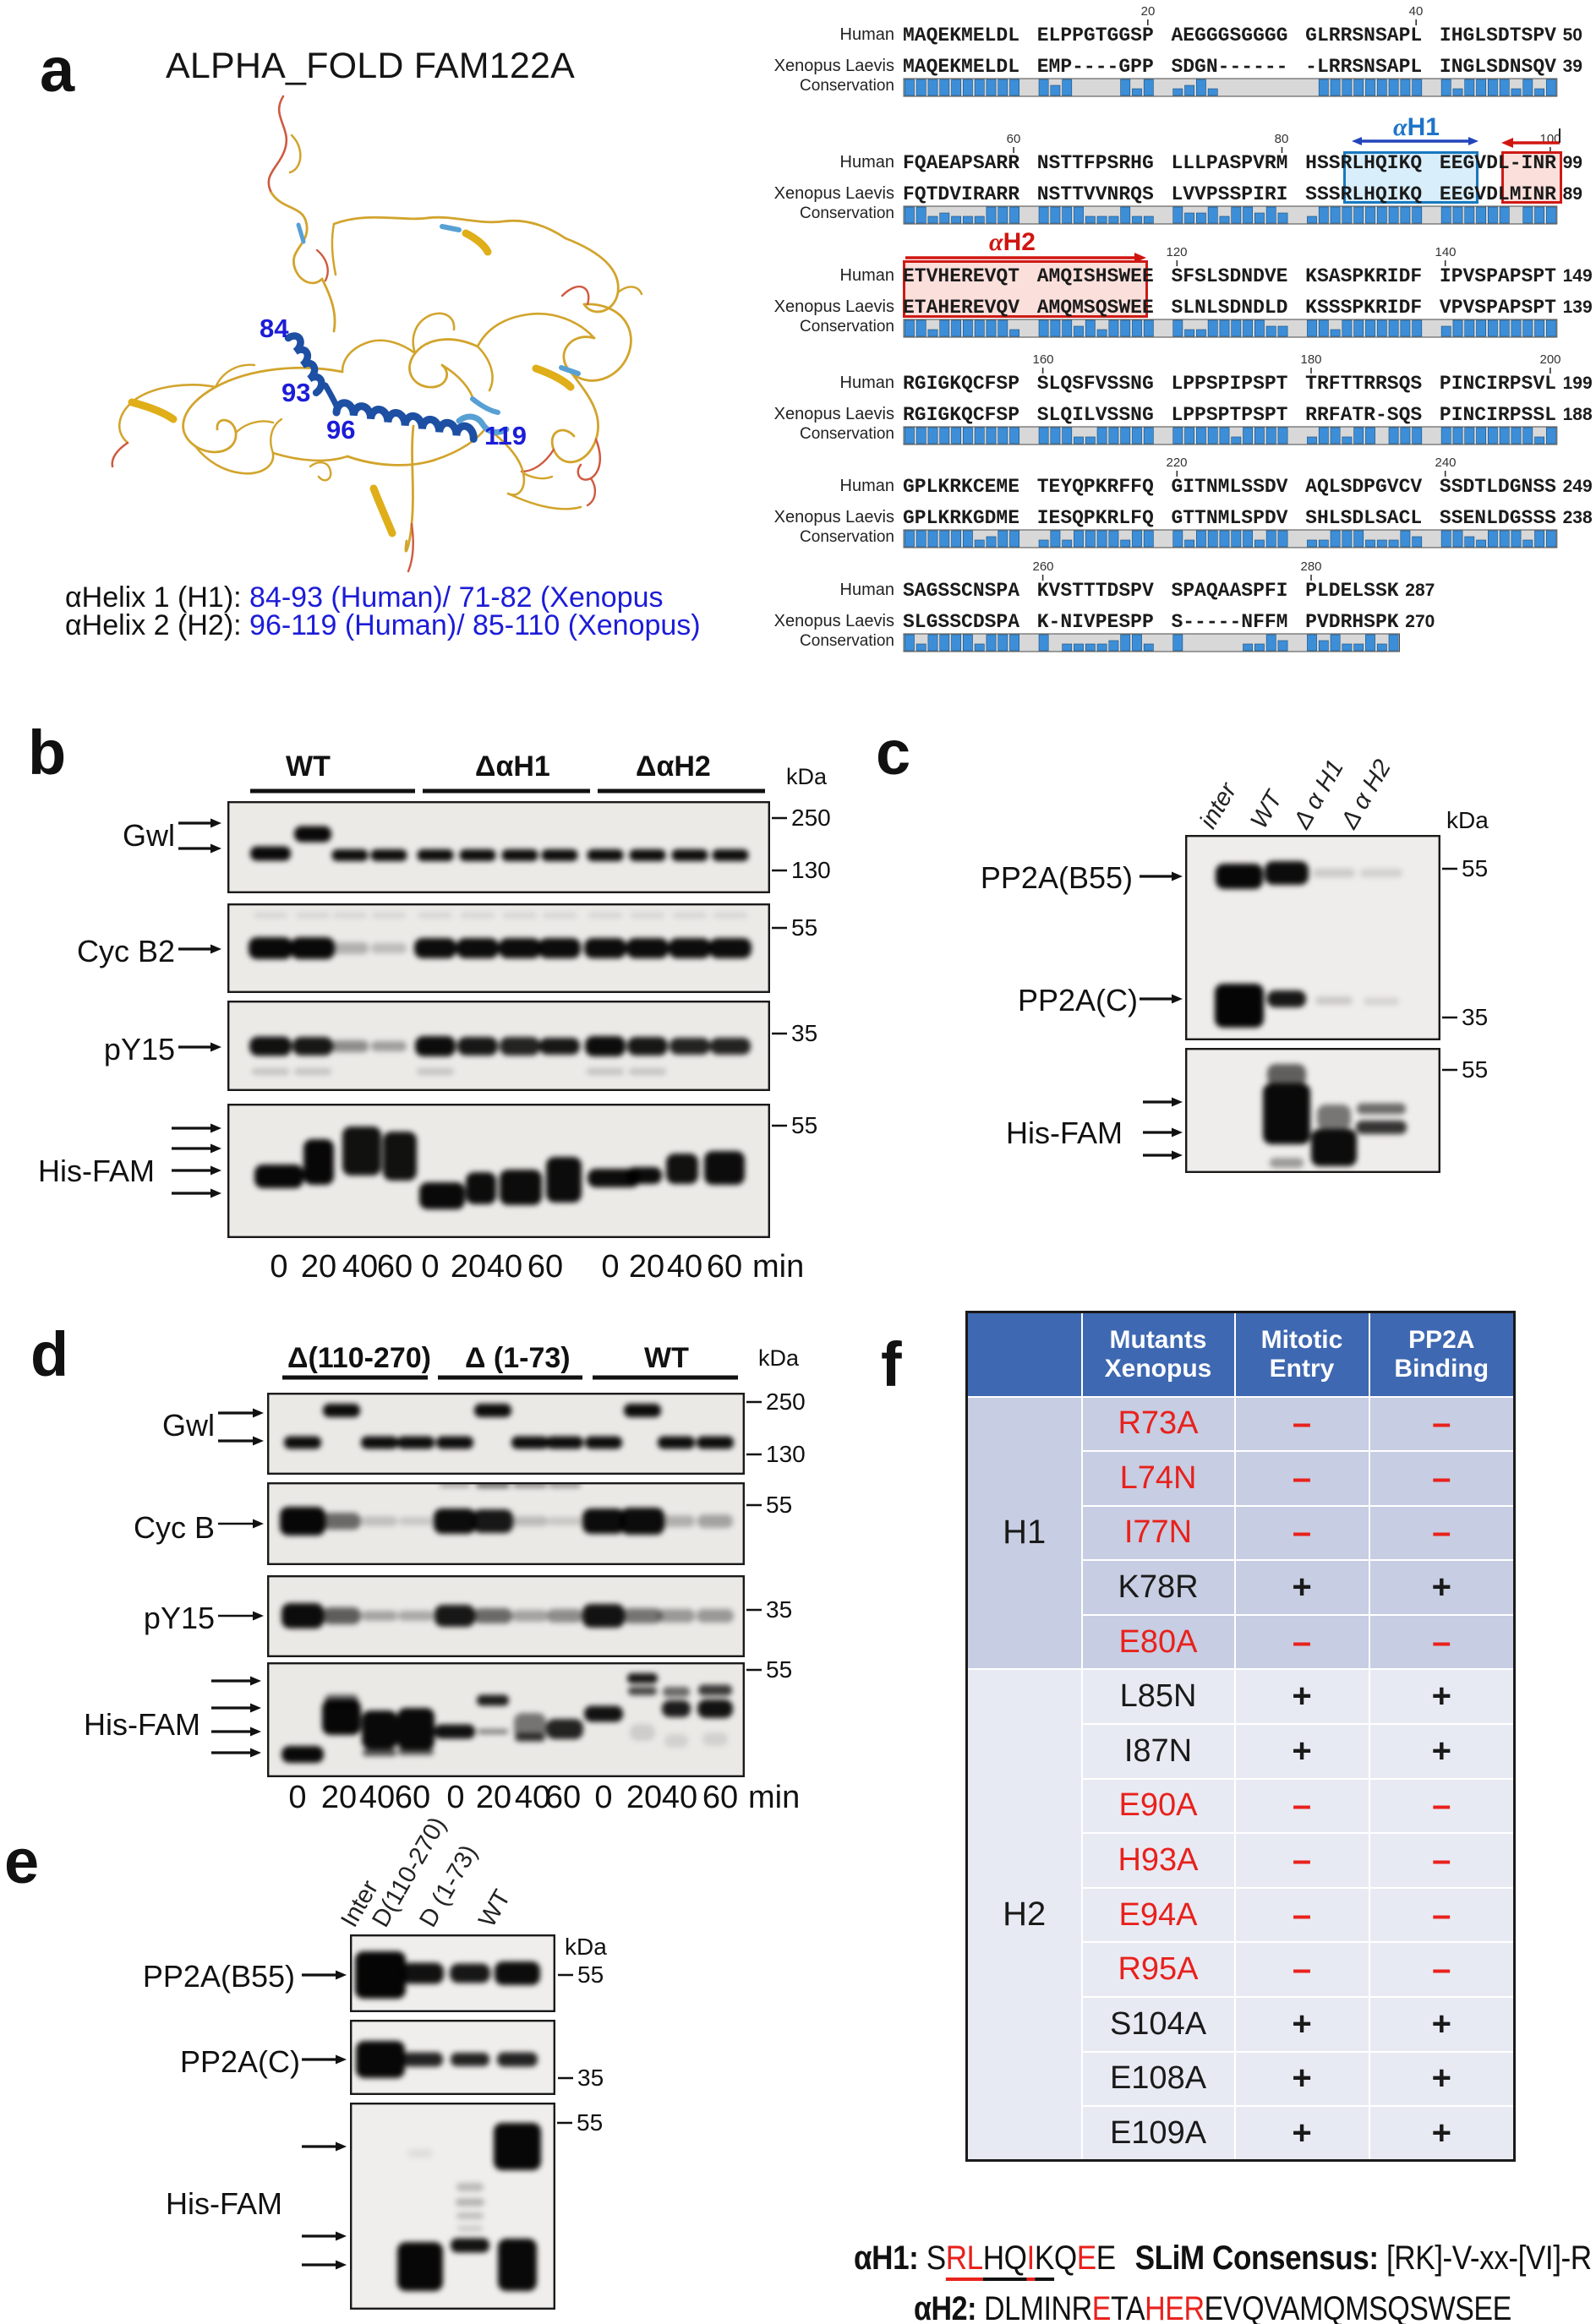 The width and height of the screenshot is (1596, 2324). What do you see at coordinates (295, 392) in the screenshot?
I see `svg-text: 93` at bounding box center [295, 392].